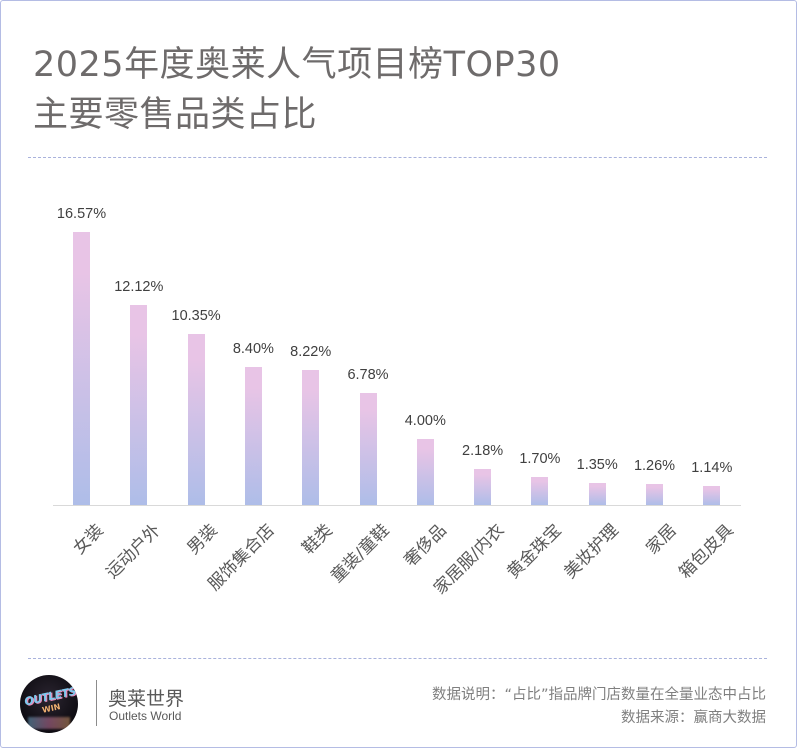  Describe the element at coordinates (540, 459) in the screenshot. I see `bar-value-label: 1.70%` at that location.